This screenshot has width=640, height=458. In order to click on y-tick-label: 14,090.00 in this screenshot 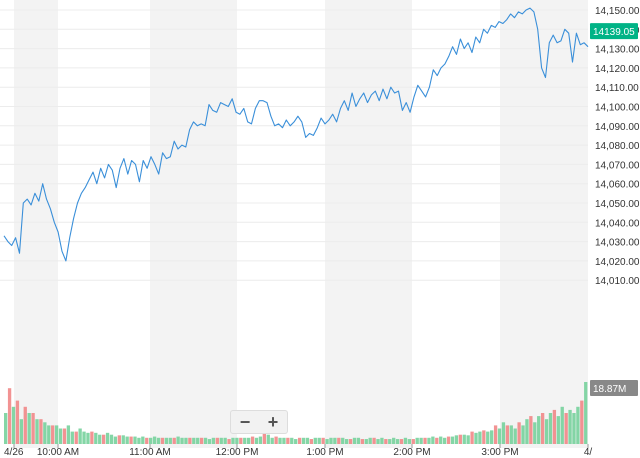, I will do `click(617, 127)`.